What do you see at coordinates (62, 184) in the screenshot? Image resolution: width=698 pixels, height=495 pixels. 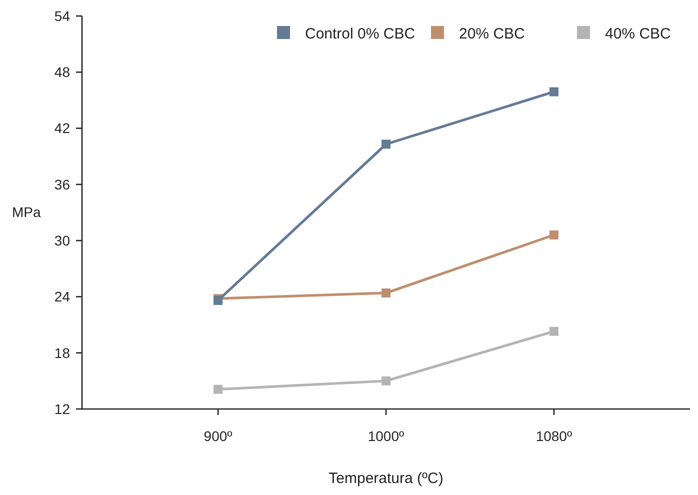 I see `y-tick-label: 36` at bounding box center [62, 184].